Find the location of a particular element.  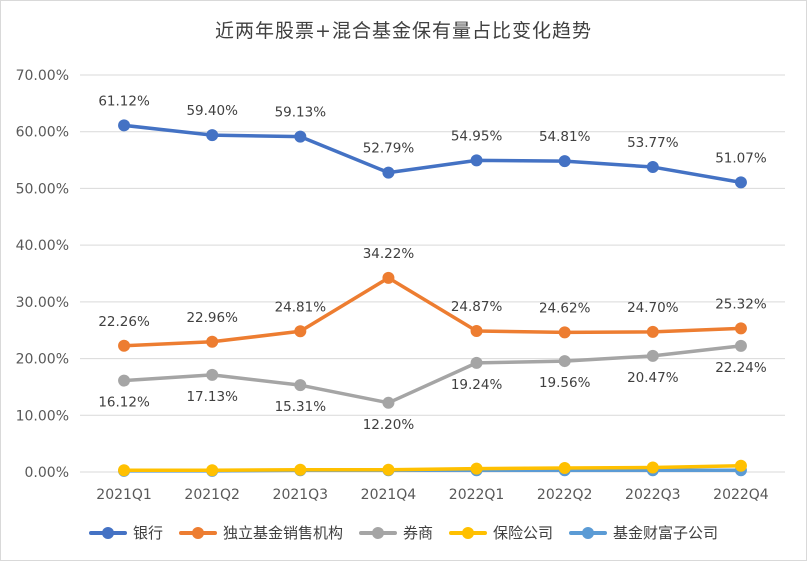

y-tick-label: 20.00% is located at coordinates (42, 360).